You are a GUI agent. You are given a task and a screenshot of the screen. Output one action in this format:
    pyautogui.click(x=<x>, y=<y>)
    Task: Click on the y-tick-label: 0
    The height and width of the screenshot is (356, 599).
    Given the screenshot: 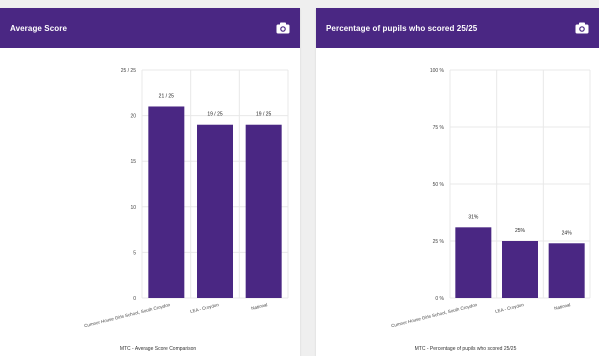 What is the action you would take?
    pyautogui.click(x=134, y=299)
    